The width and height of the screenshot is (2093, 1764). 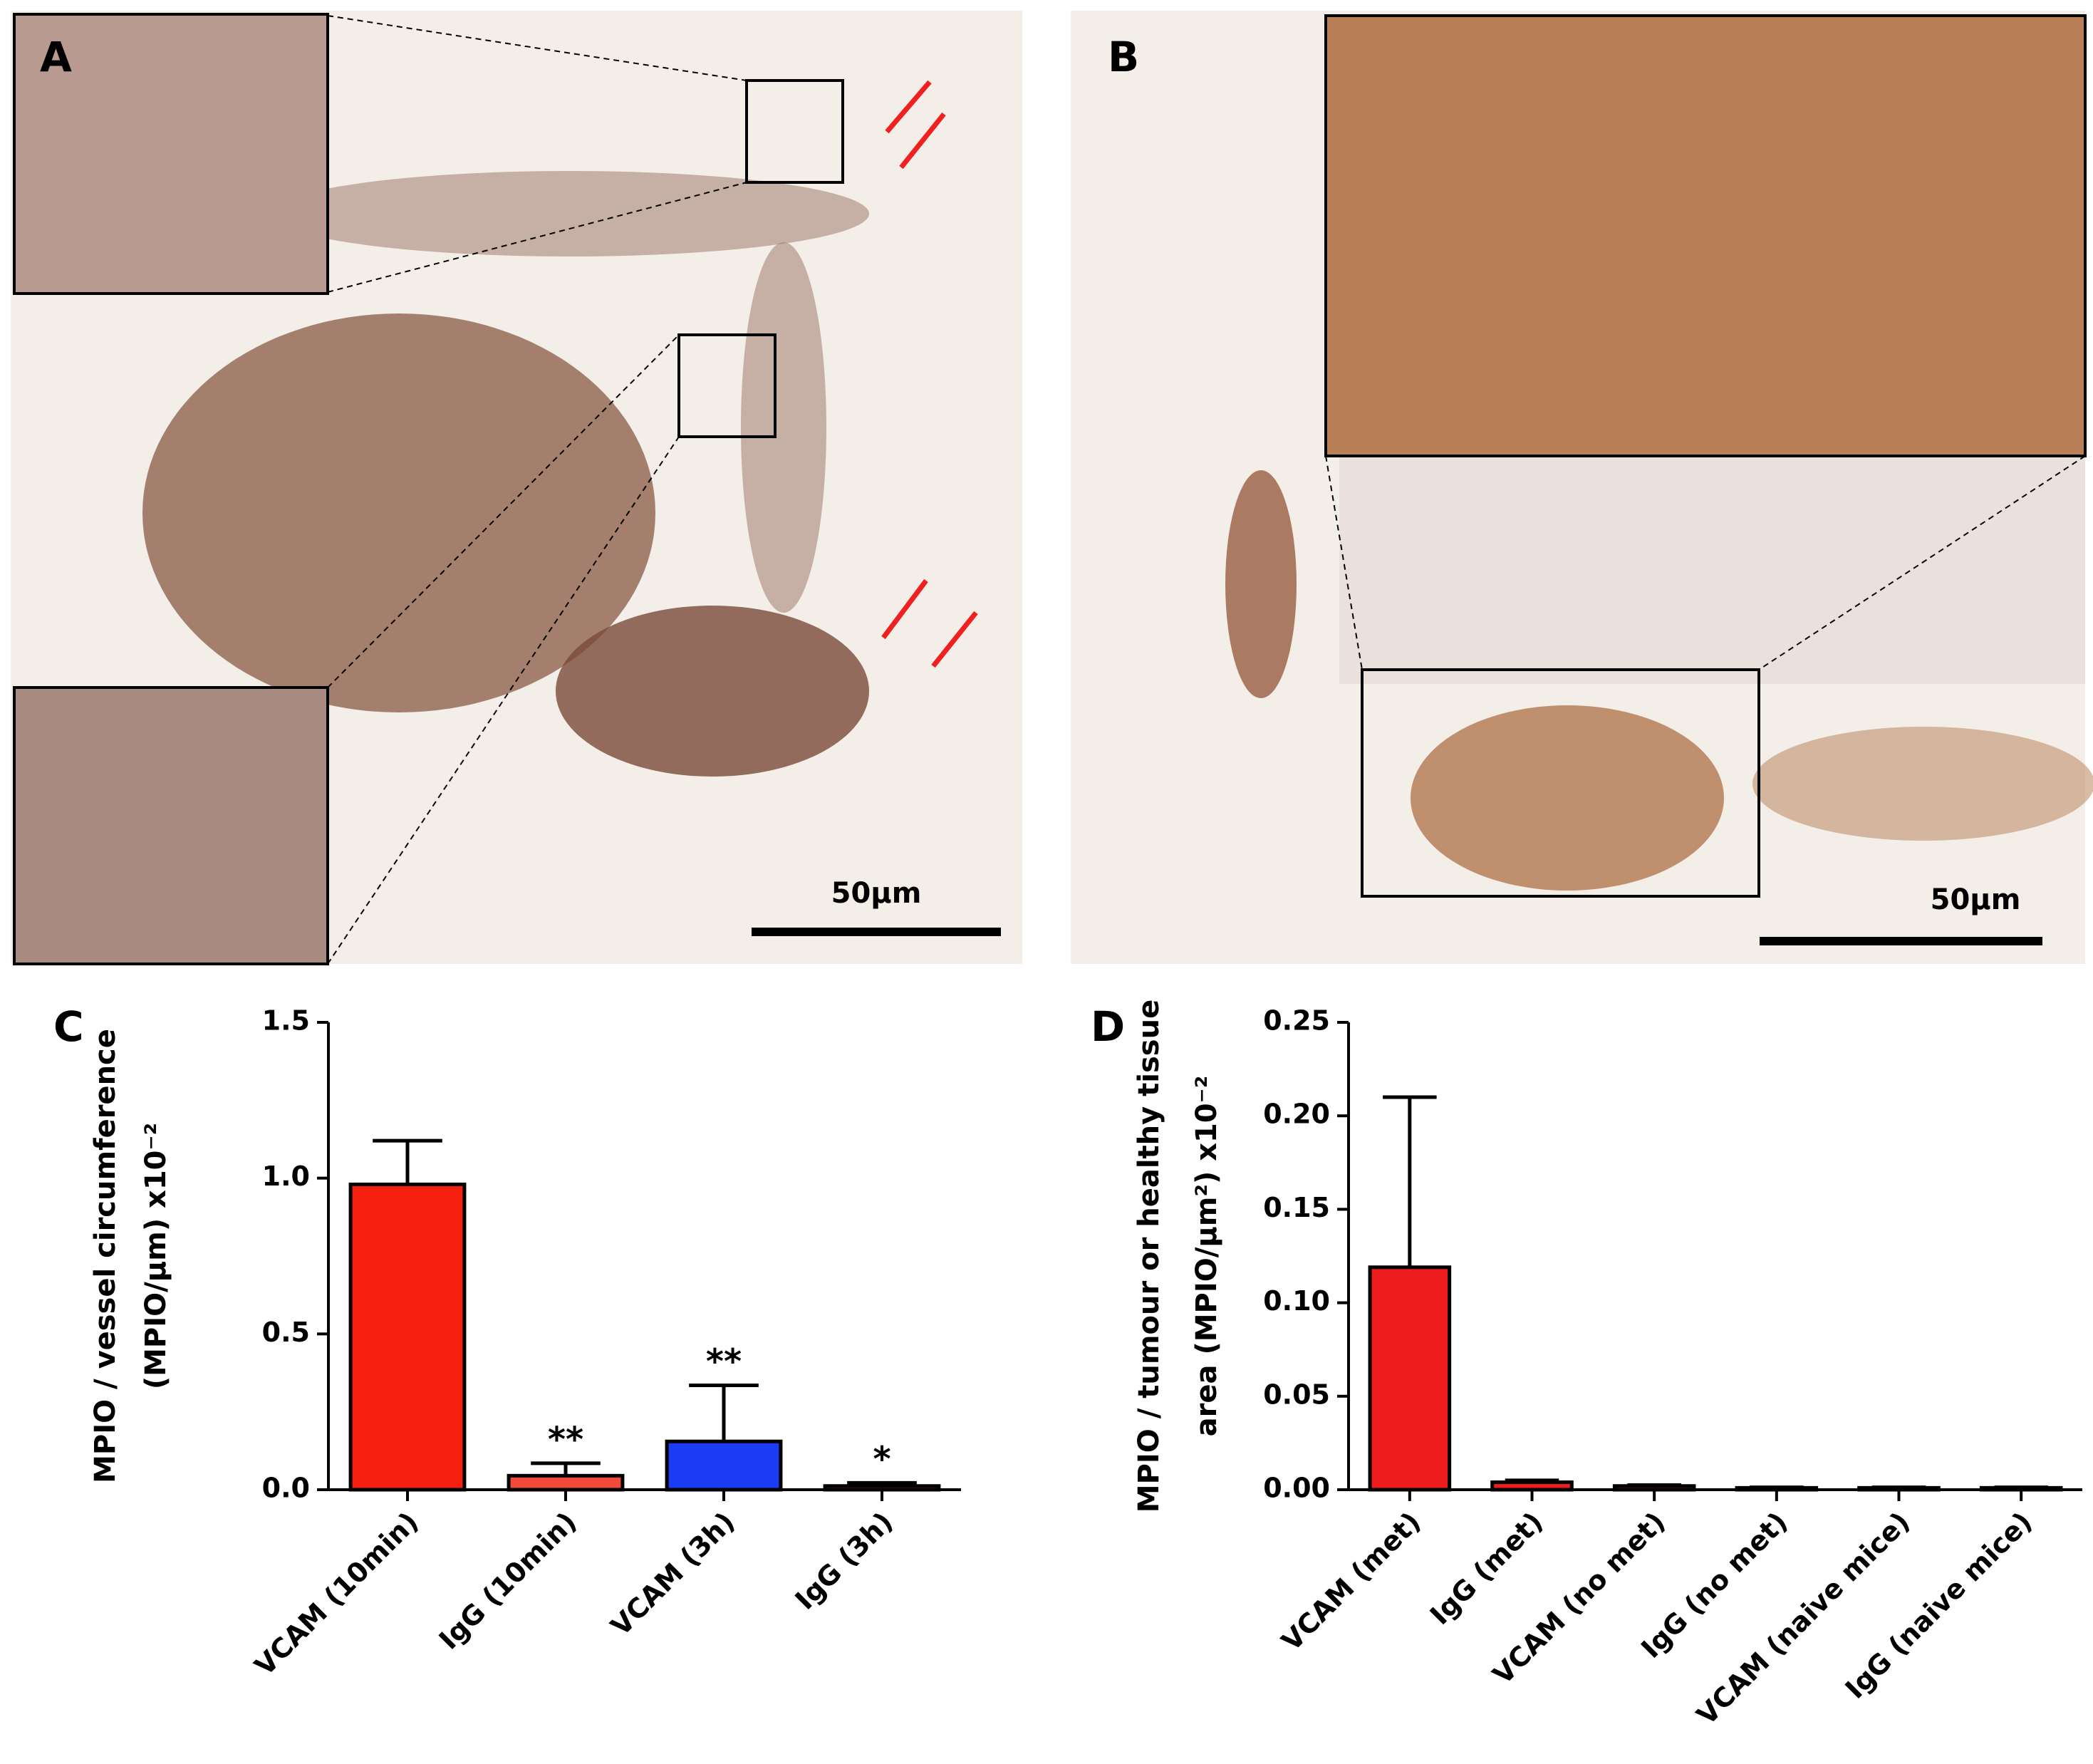 What do you see at coordinates (156, 1256) in the screenshot?
I see `y-axis-label: (MPIO/µm) x10⁻²` at bounding box center [156, 1256].